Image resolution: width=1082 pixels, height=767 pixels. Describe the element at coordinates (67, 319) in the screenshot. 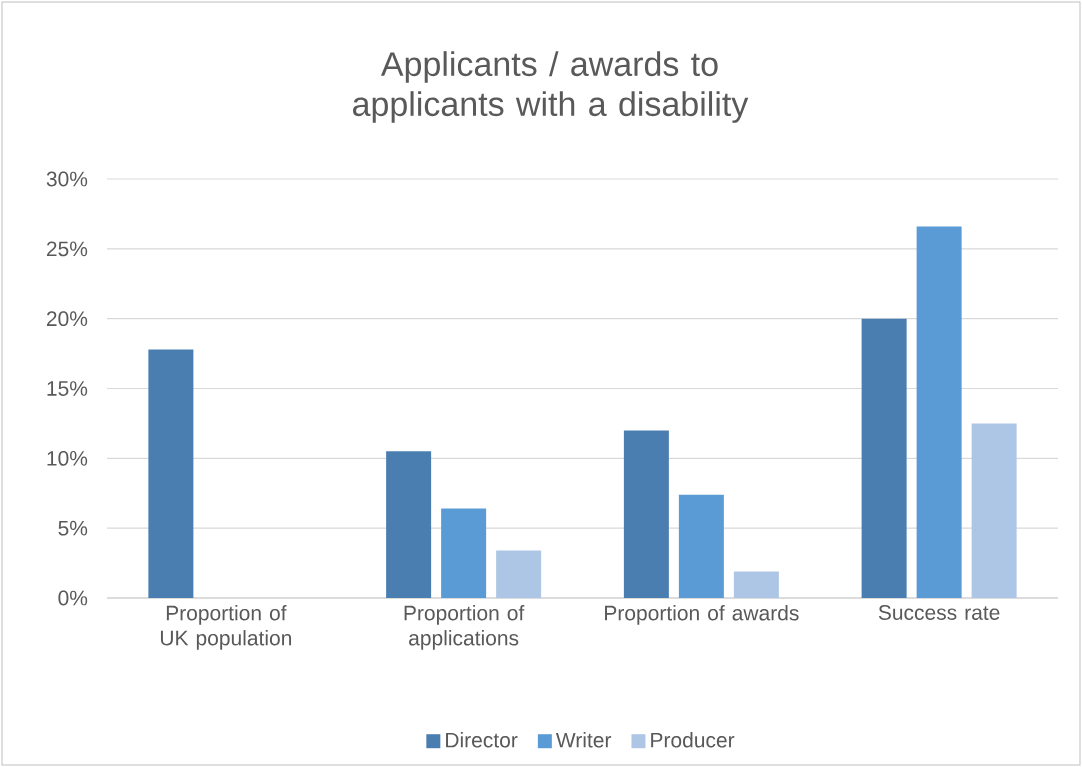

I see `y-tick-label: 20%` at that location.